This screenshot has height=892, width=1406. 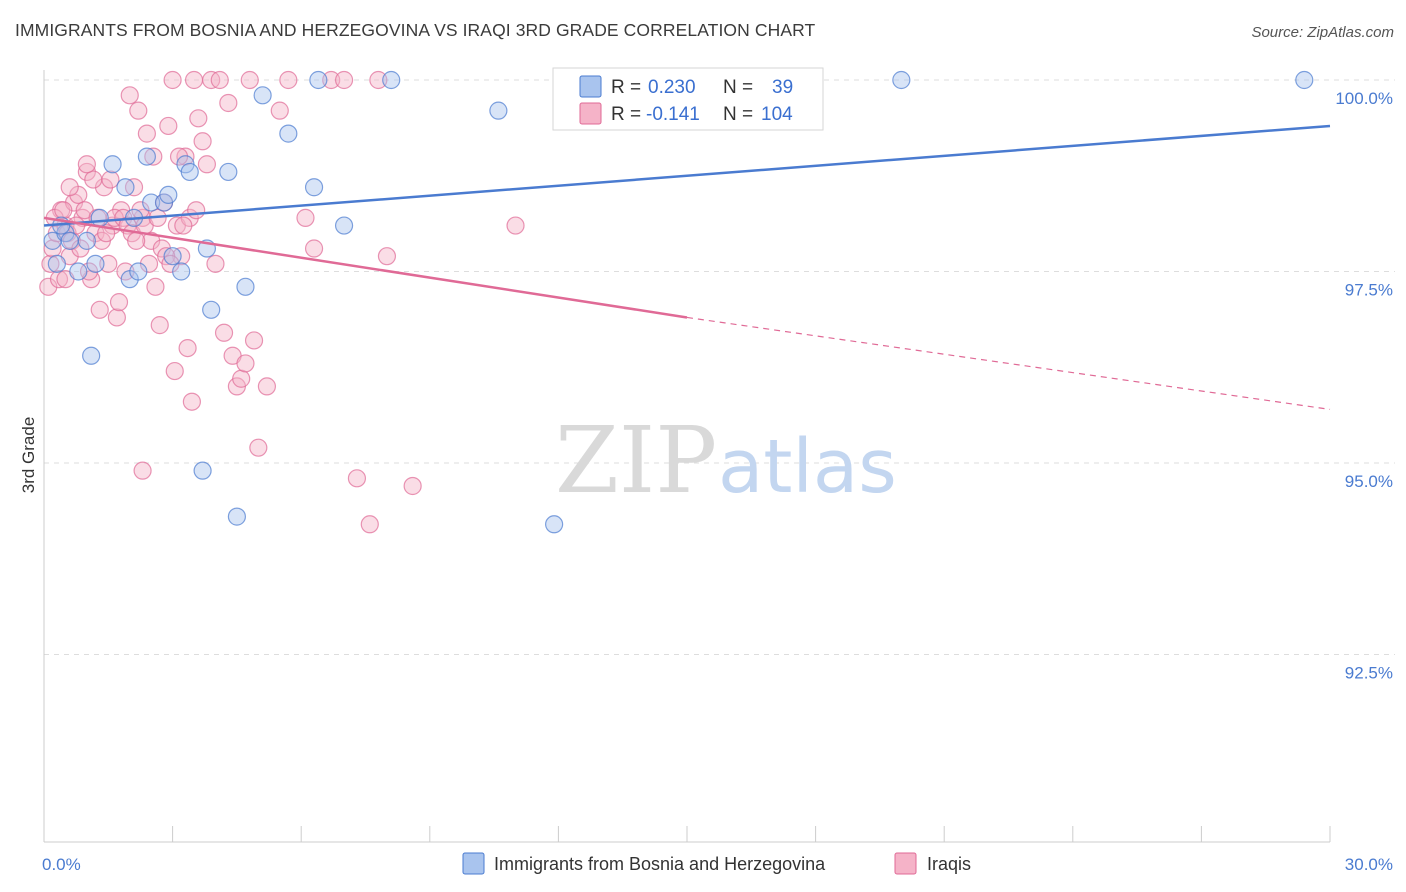 What do you see at coordinates (636, 460) in the screenshot?
I see `watermark-zip: ZIP` at bounding box center [636, 460].